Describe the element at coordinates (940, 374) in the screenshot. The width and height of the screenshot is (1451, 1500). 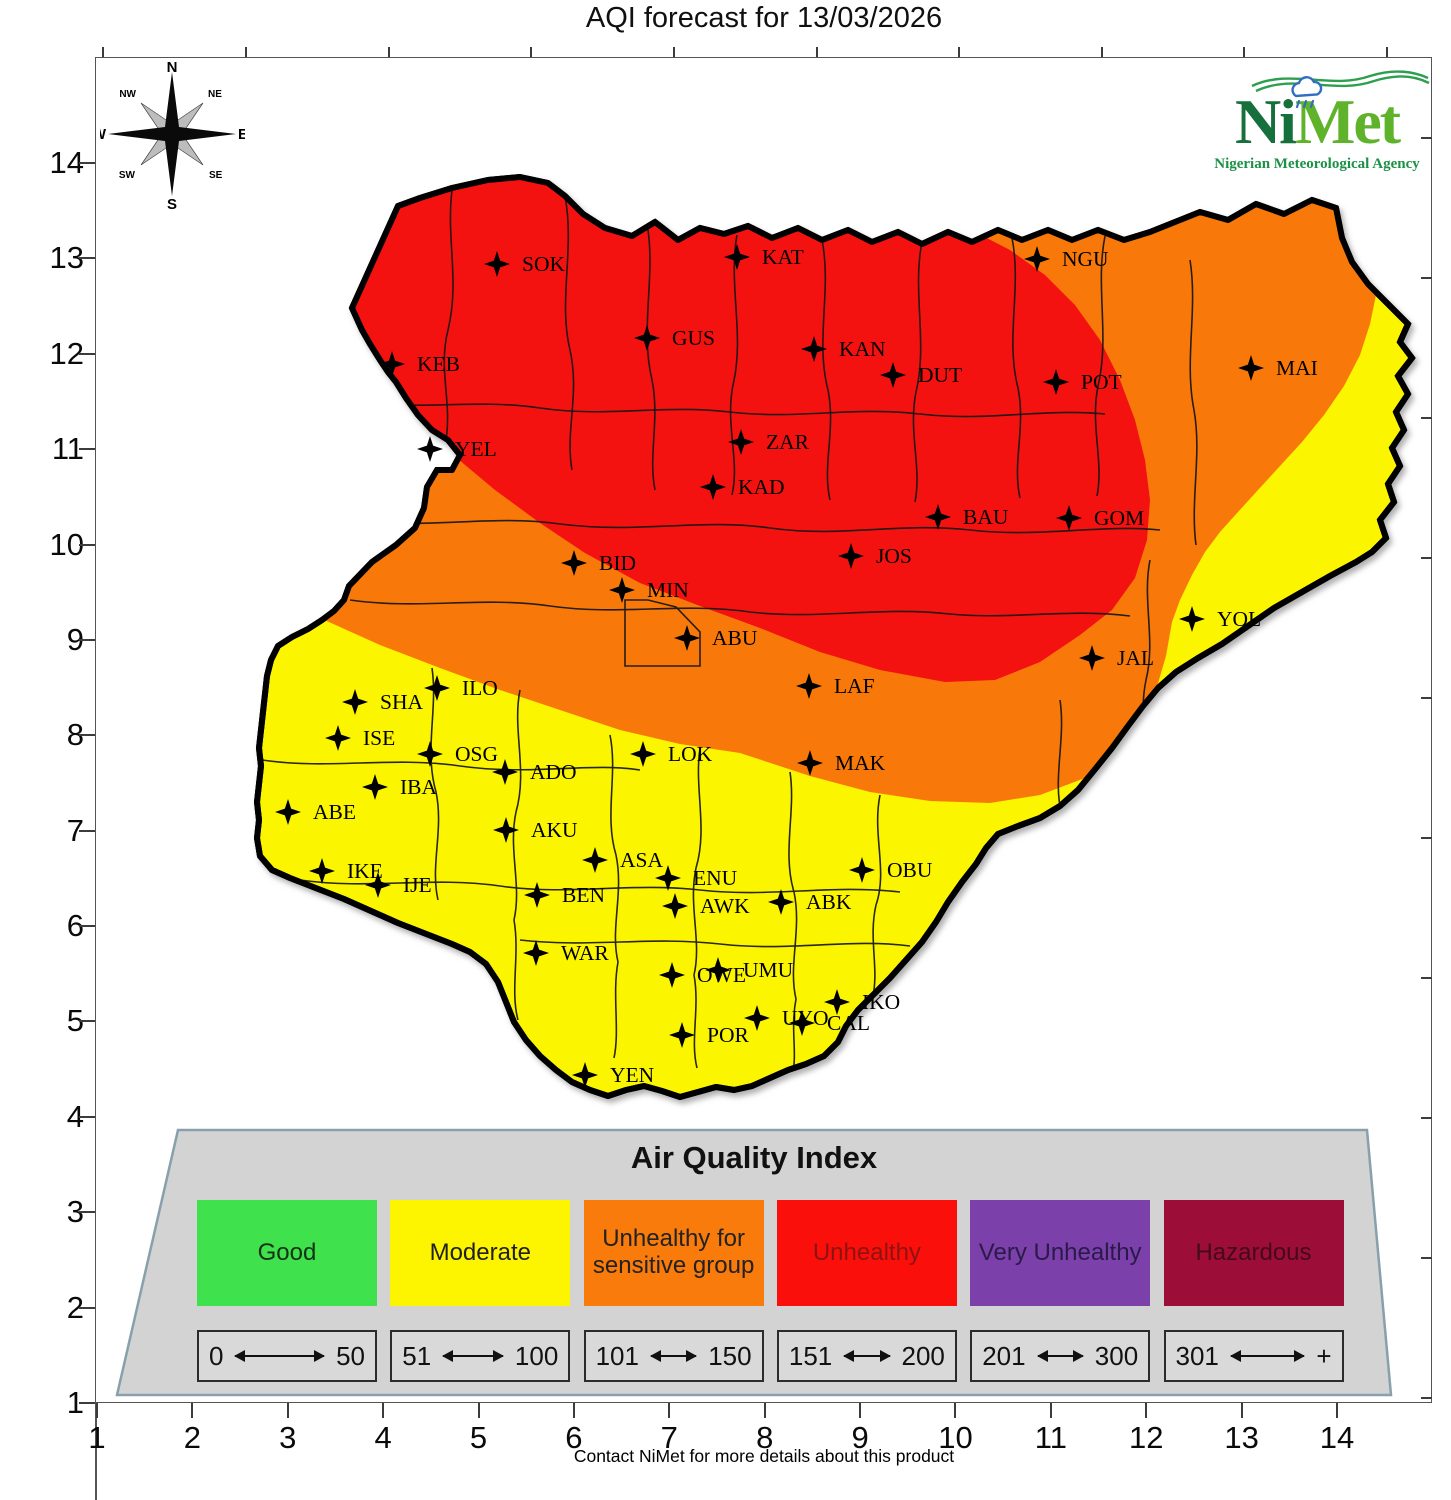
I see `city-label: DUT` at that location.